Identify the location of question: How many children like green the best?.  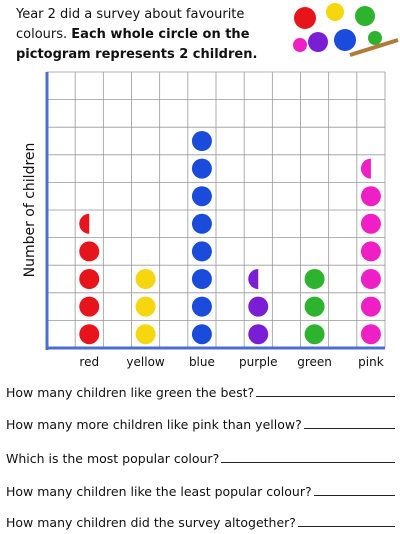
(201, 392).